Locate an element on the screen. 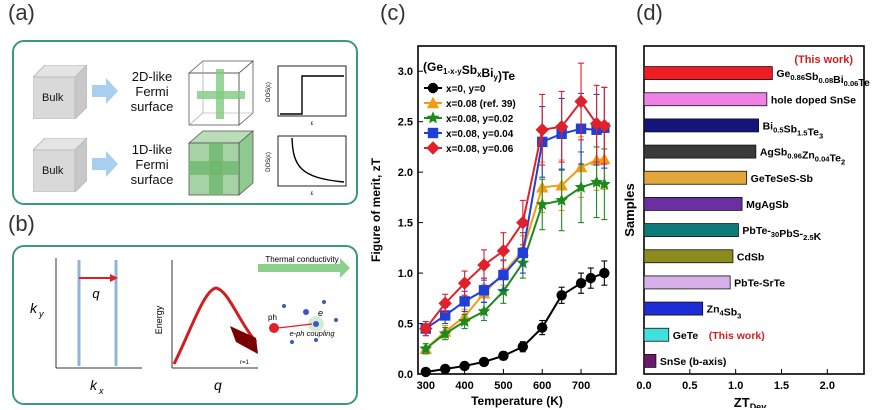 Image resolution: width=891 pixels, height=410 pixels. y-tick-label: 1.0 is located at coordinates (405, 274).